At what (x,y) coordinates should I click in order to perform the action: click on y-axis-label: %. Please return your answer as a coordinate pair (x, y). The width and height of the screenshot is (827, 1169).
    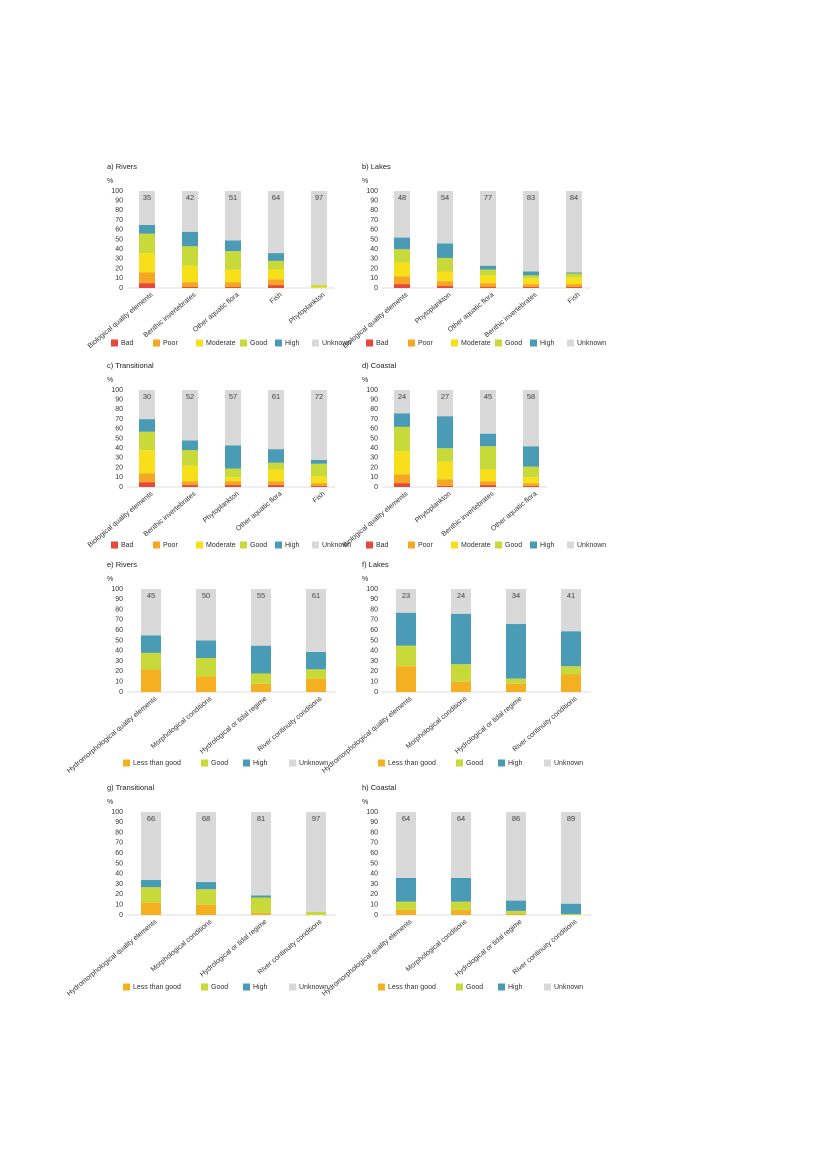
    Looking at the image, I should click on (110, 802).